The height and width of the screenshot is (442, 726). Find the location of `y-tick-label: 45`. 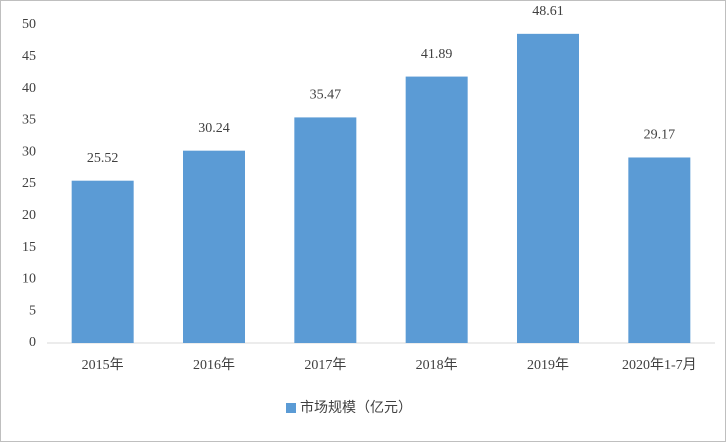

y-tick-label: 45 is located at coordinates (29, 56).